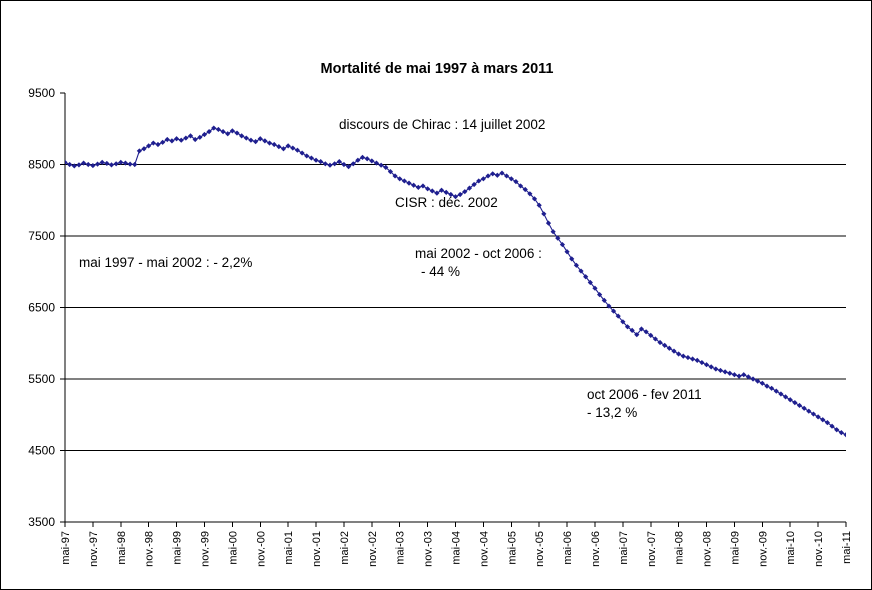 This screenshot has height=590, width=872. I want to click on x-axis-tick-label: mai-05, so click(512, 548).